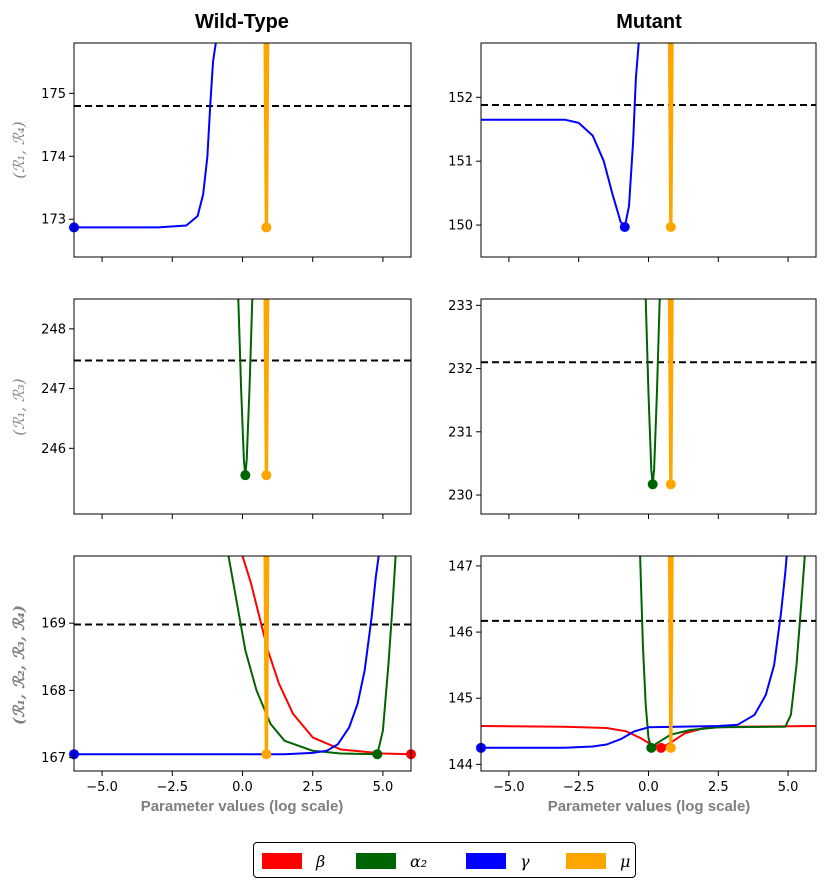  Describe the element at coordinates (624, 226) in the screenshot. I see `min-marker-gamma` at that location.